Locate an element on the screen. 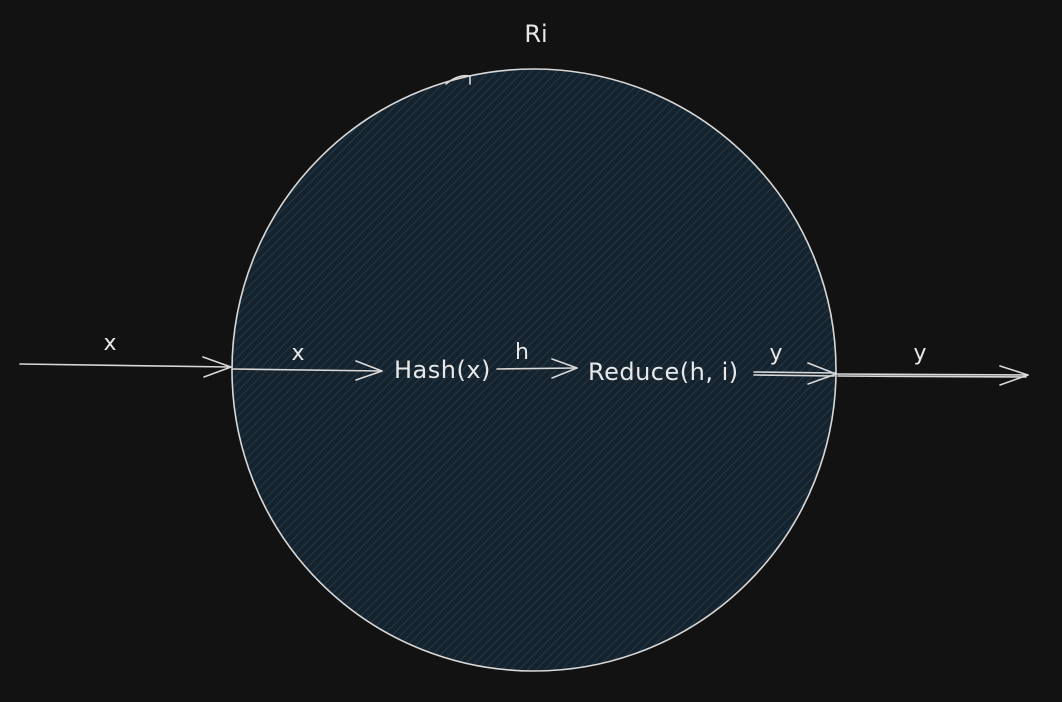 The height and width of the screenshot is (702, 1062). output-label-outer: y is located at coordinates (919, 353).